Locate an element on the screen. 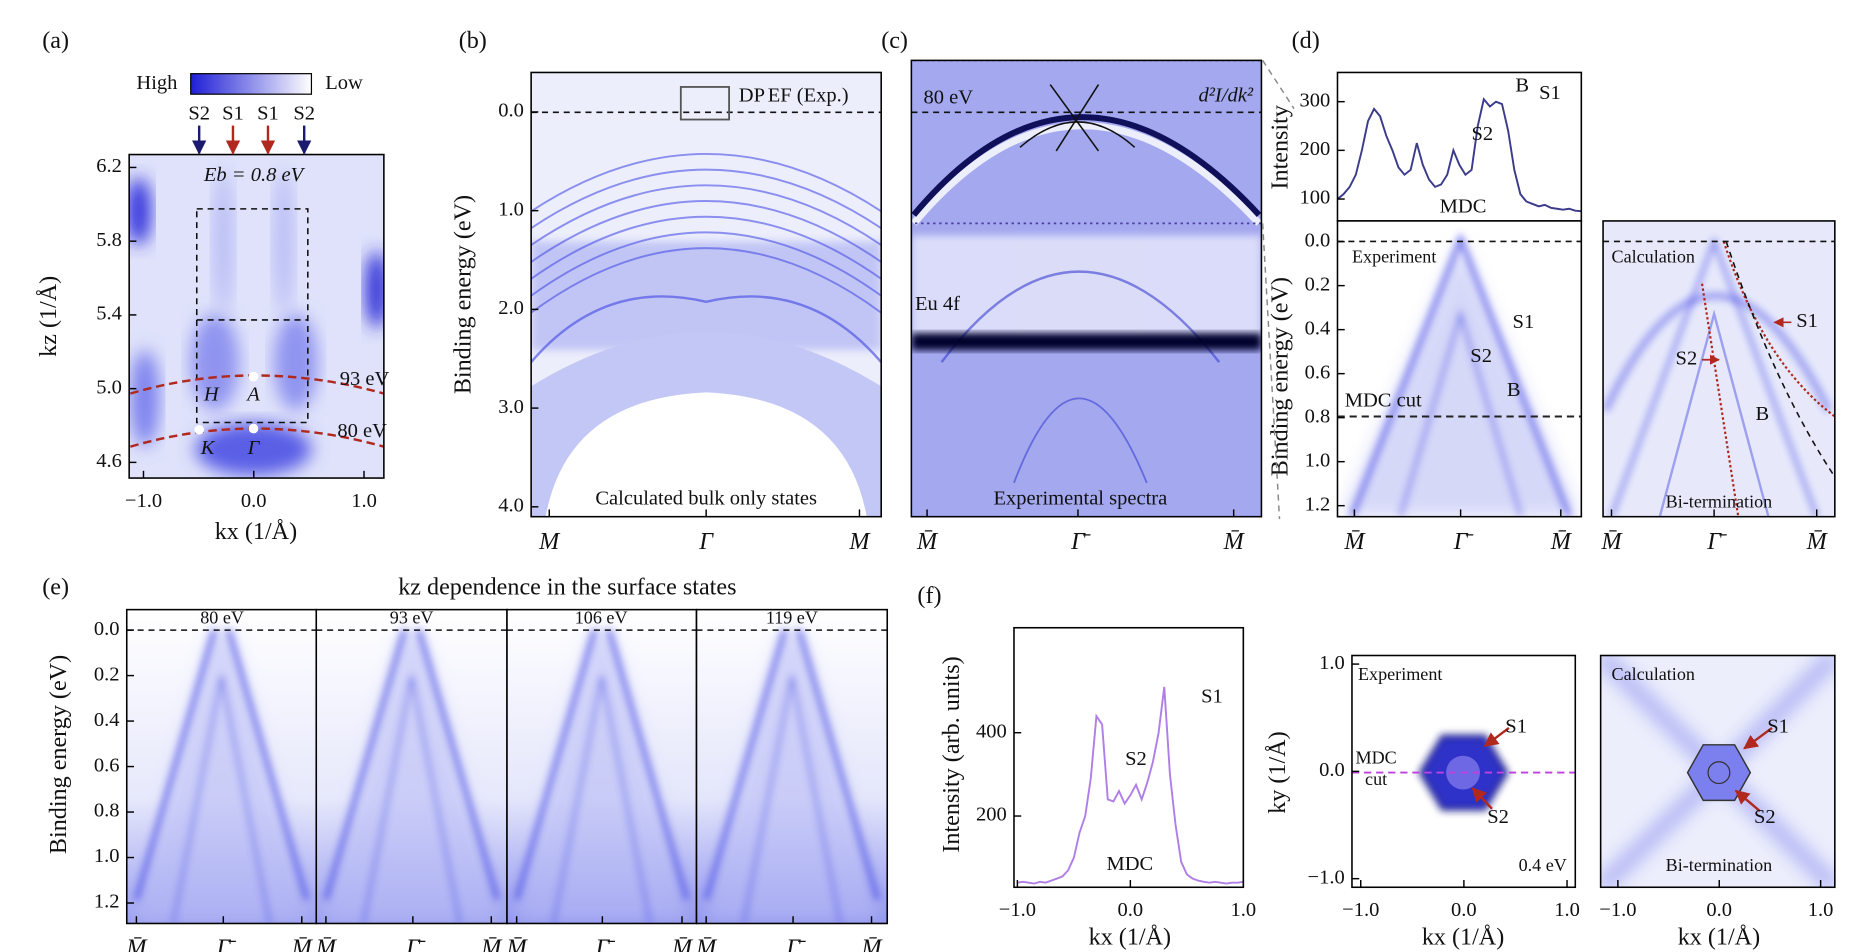 The image size is (1865, 952). annotation: MDC cut is located at coordinates (1383, 401).